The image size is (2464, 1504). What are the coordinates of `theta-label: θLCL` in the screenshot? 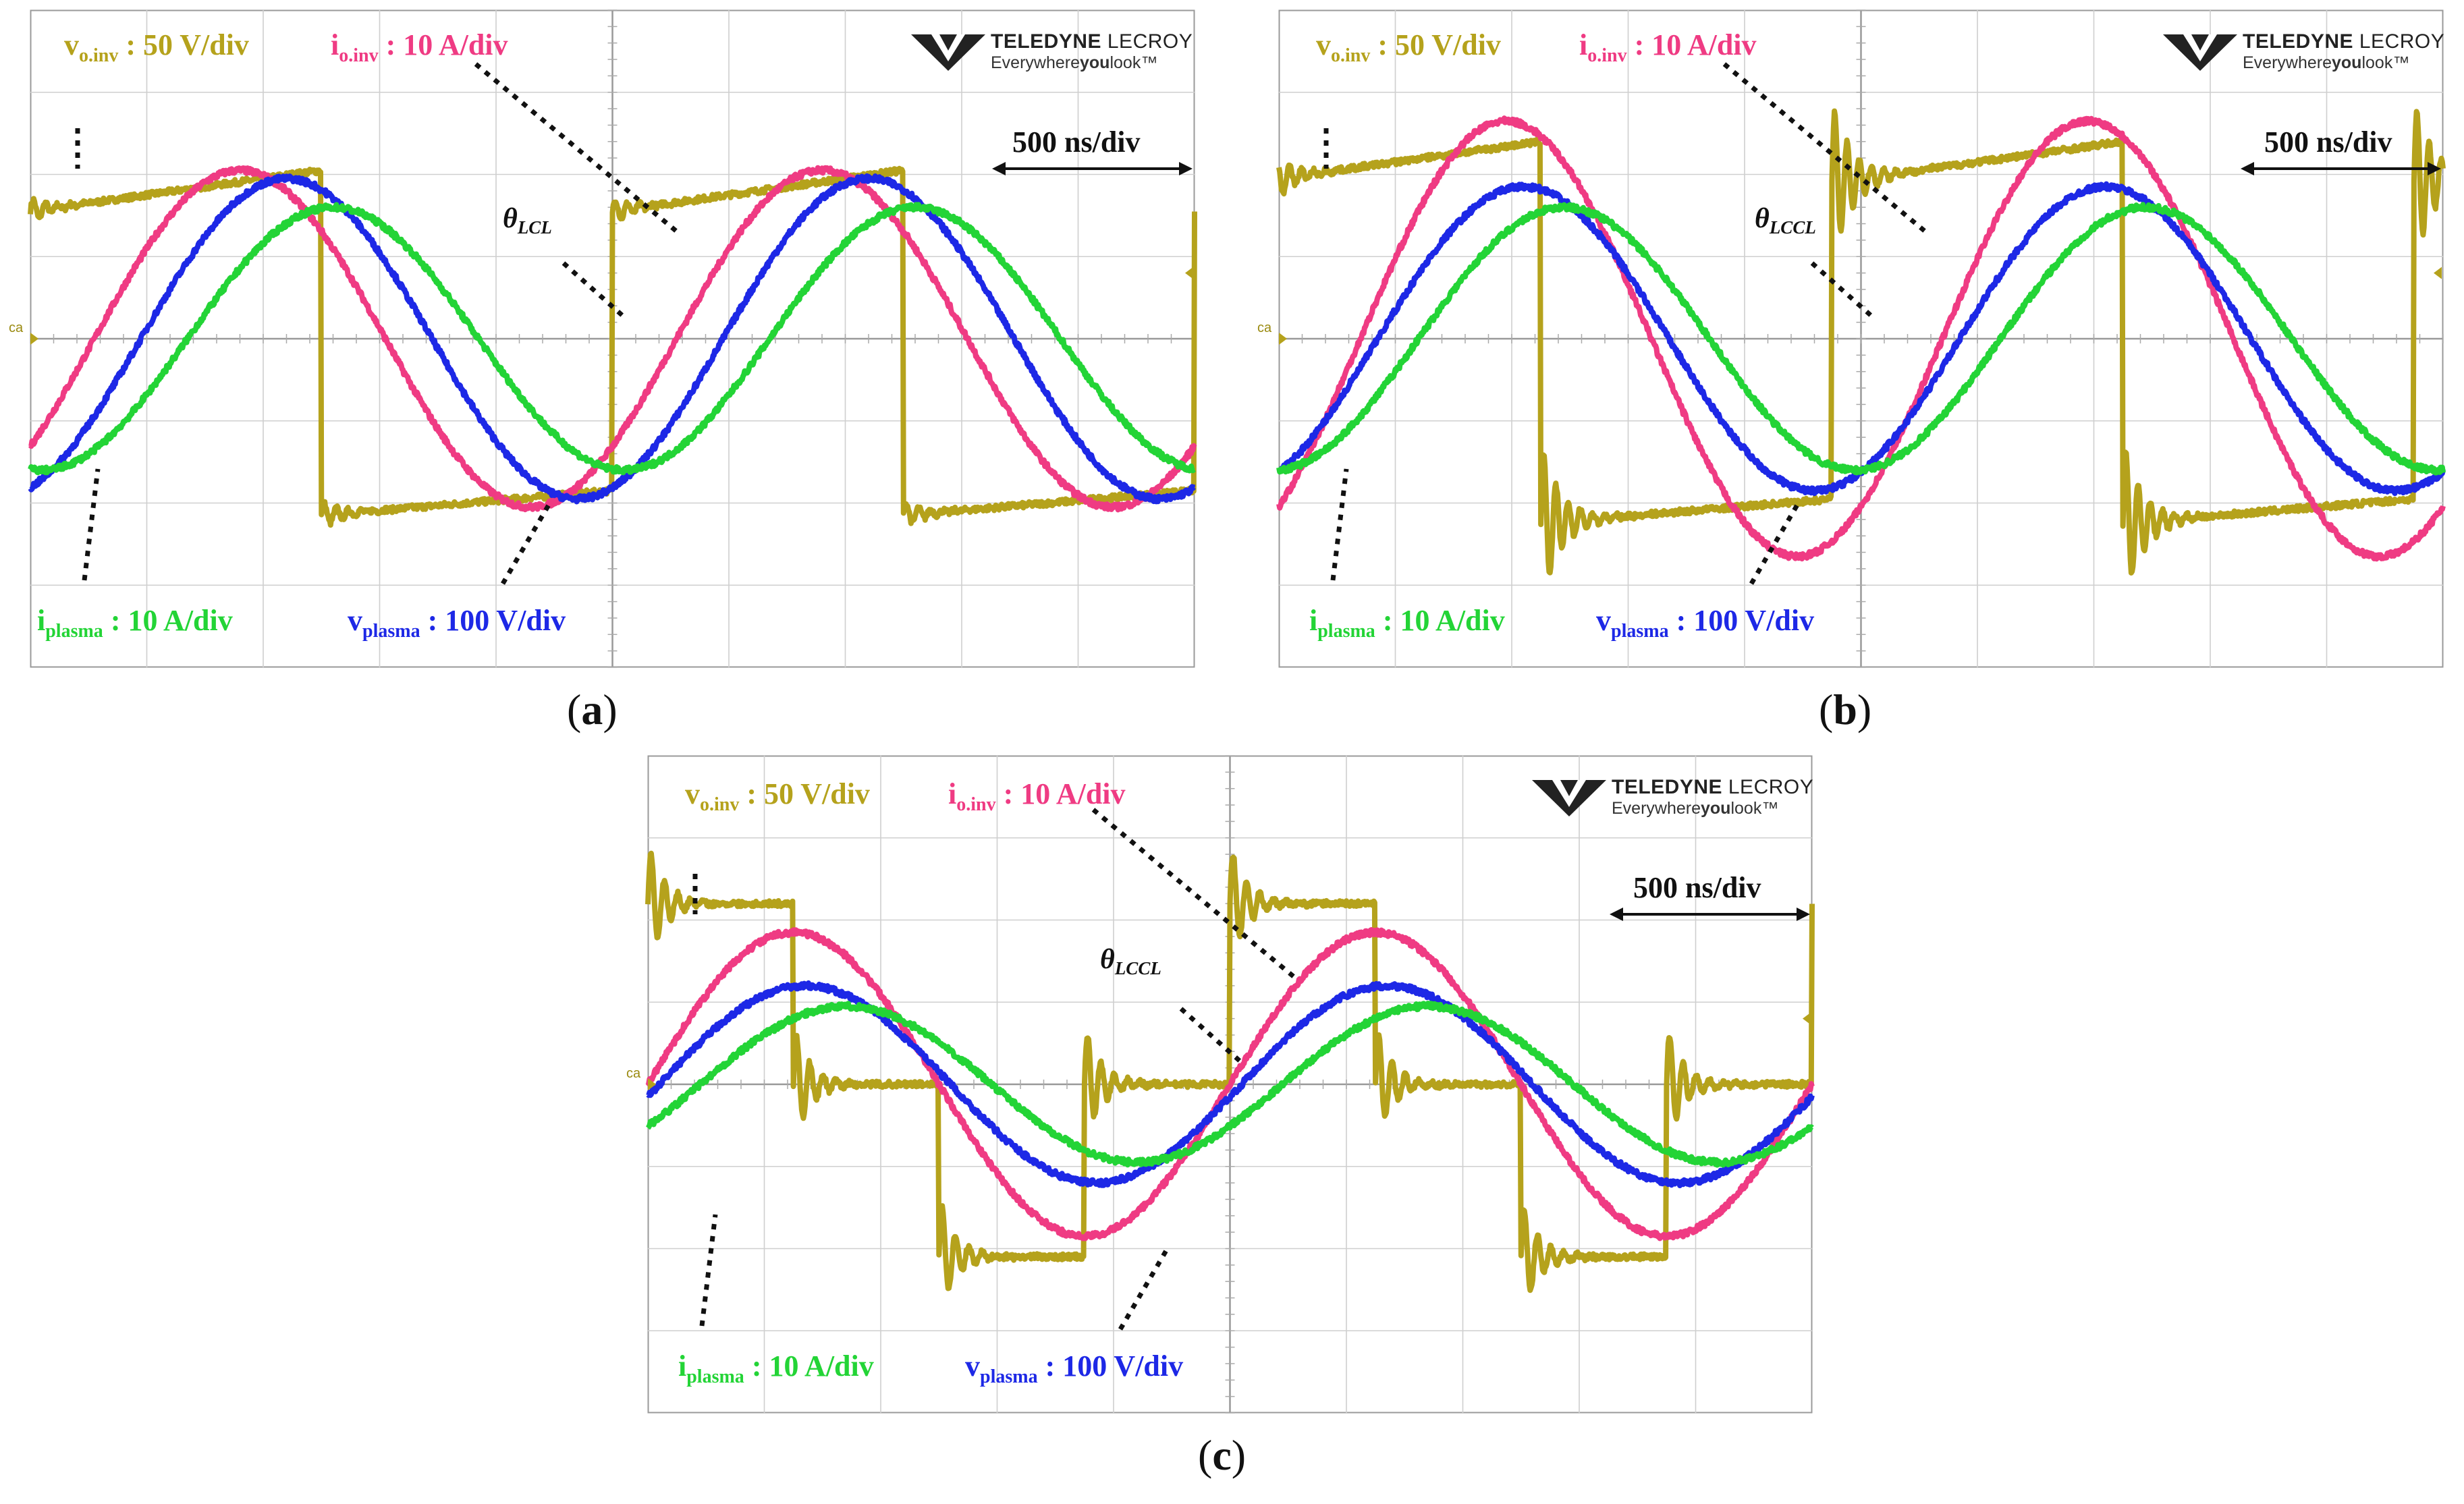 It's located at (527, 220).